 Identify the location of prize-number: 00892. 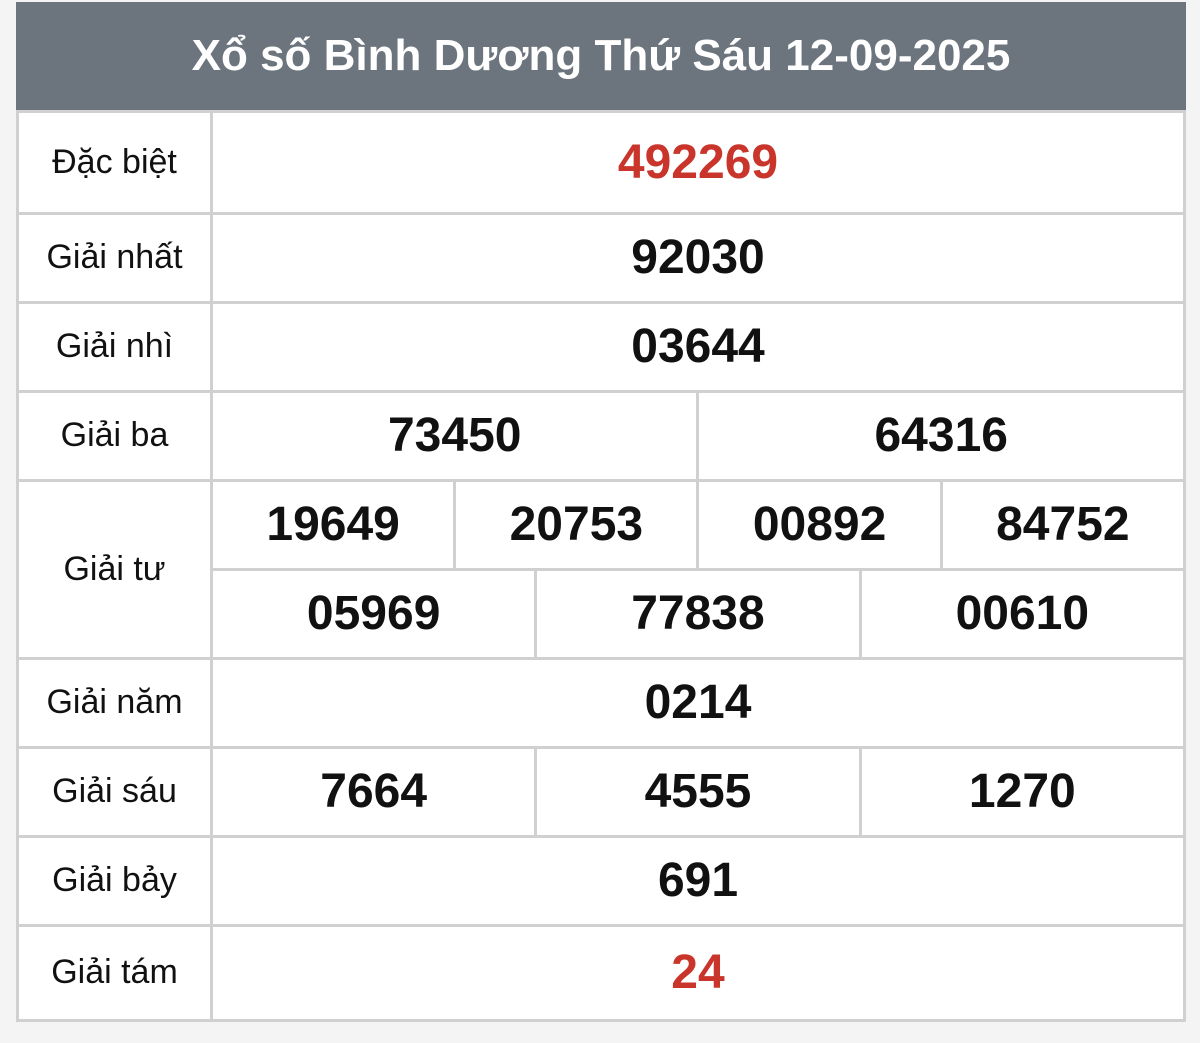
(819, 524).